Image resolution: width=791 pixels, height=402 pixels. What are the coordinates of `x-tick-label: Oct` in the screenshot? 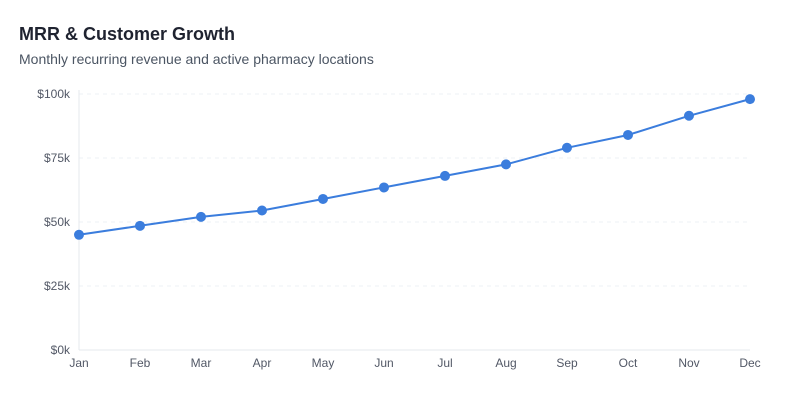 It's located at (628, 363).